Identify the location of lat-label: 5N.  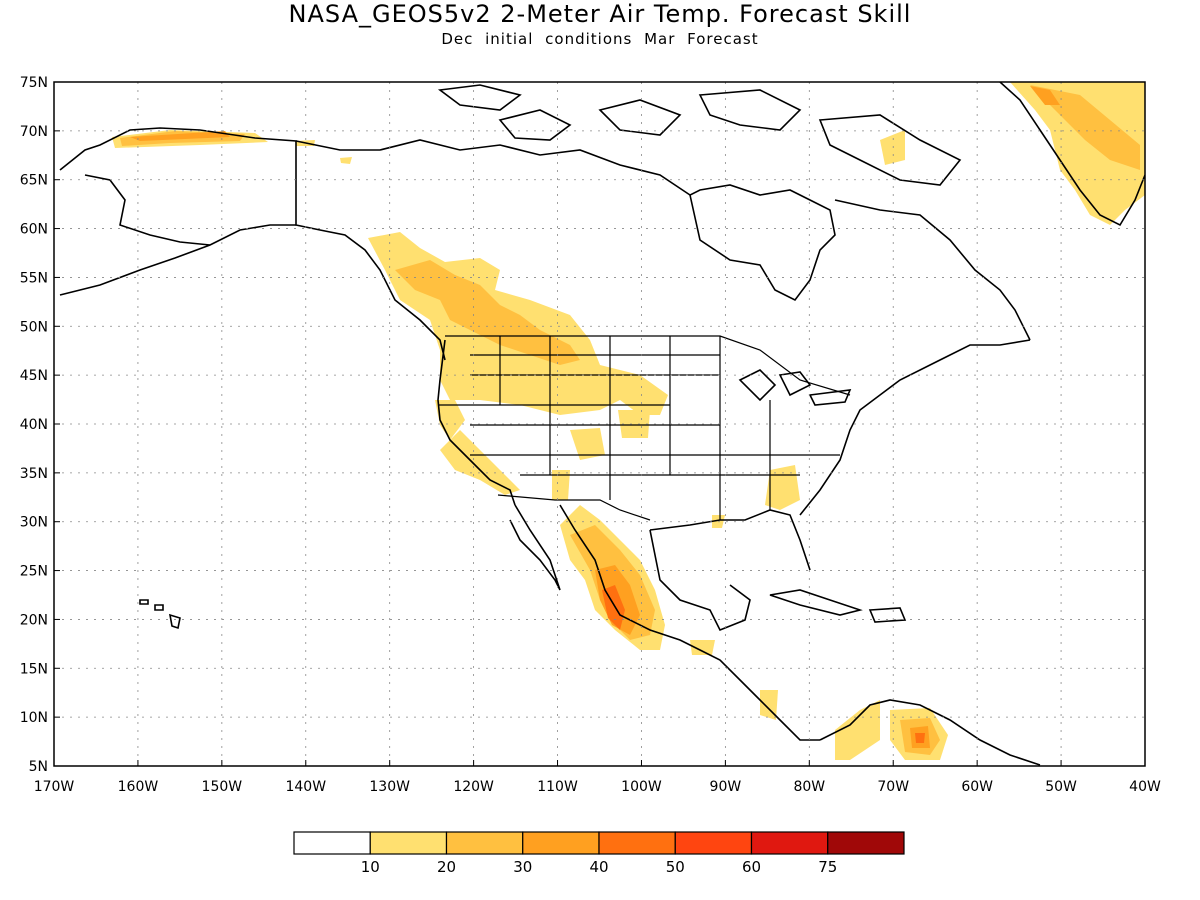
(38, 767).